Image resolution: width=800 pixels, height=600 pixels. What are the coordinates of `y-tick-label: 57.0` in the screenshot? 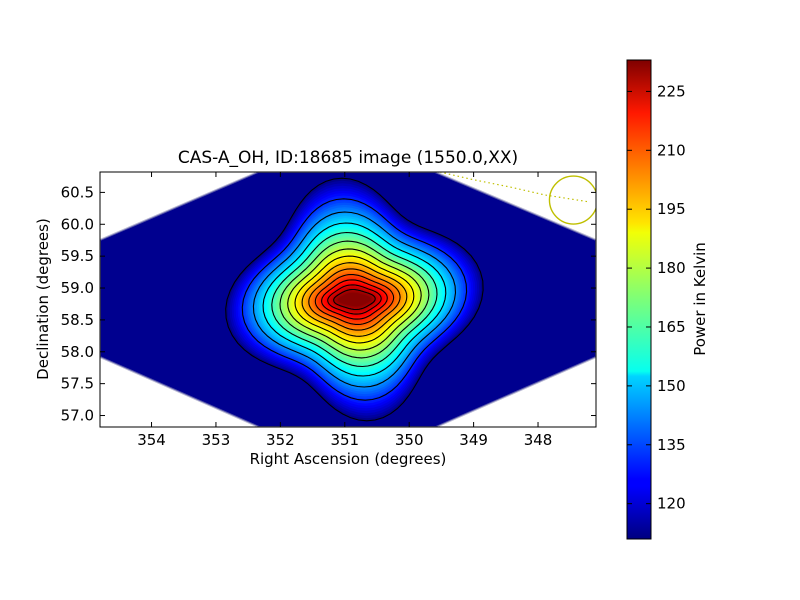 It's located at (77, 416).